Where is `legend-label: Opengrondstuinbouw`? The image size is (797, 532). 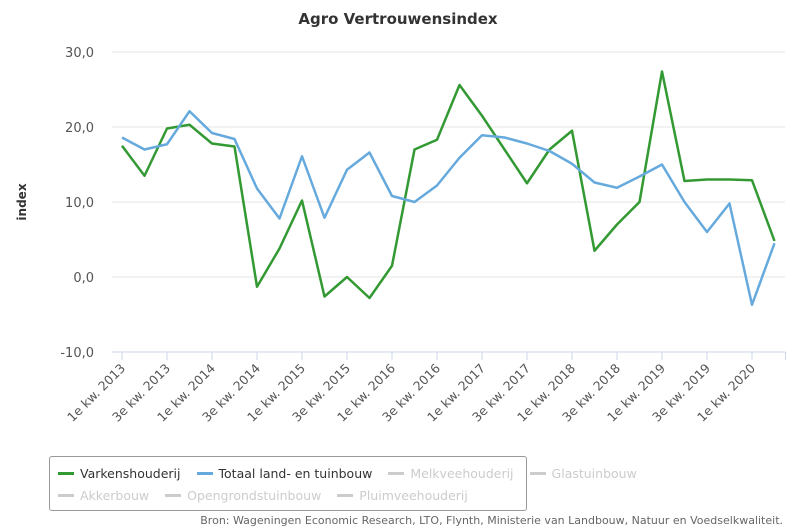 legend-label: Opengrondstuinbouw is located at coordinates (254, 495).